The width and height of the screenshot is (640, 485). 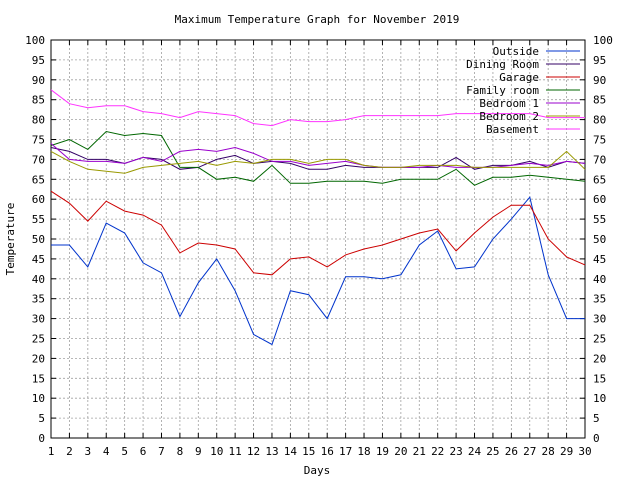 What do you see at coordinates (88, 451) in the screenshot?
I see `x-tick-label: 3` at bounding box center [88, 451].